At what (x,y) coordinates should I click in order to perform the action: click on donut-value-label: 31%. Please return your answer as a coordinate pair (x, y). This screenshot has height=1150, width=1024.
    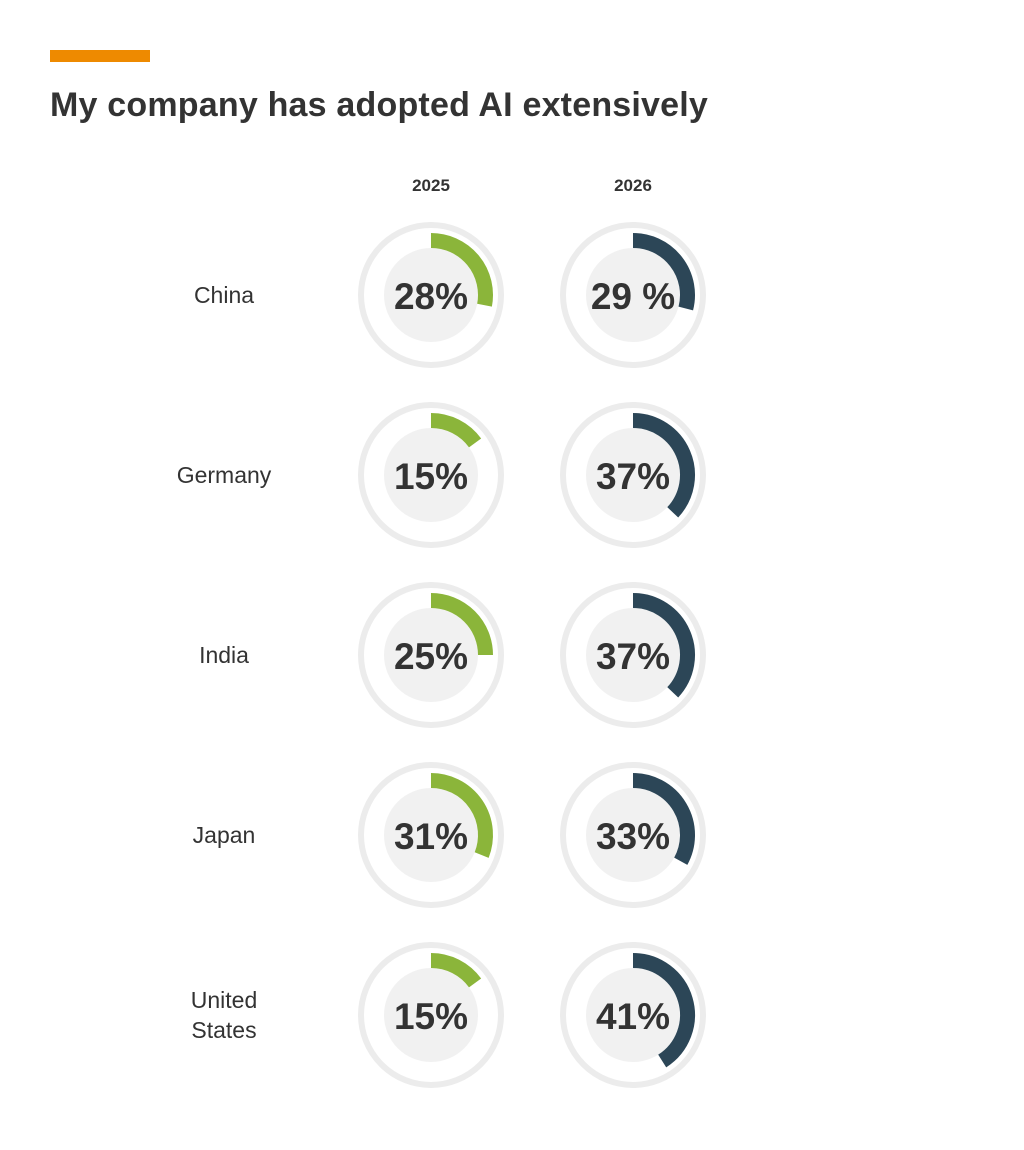
    Looking at the image, I should click on (431, 836).